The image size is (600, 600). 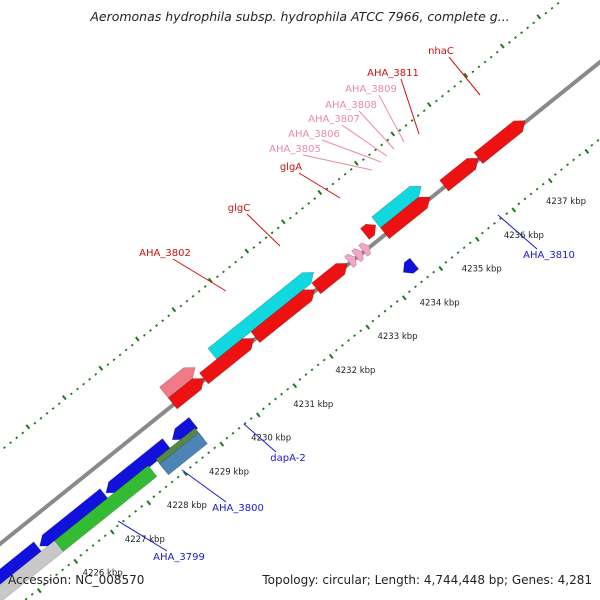 What do you see at coordinates (177, 383) in the screenshot?
I see `AHA_3802-feature` at bounding box center [177, 383].